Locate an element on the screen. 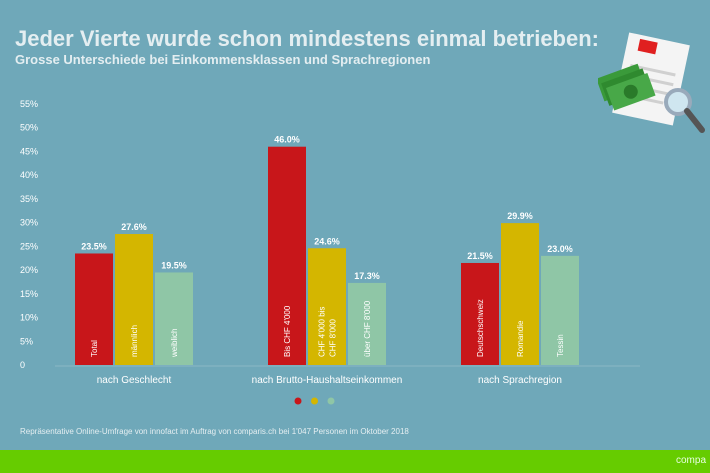 The image size is (710, 473). bar-category-label: Total is located at coordinates (94, 348).